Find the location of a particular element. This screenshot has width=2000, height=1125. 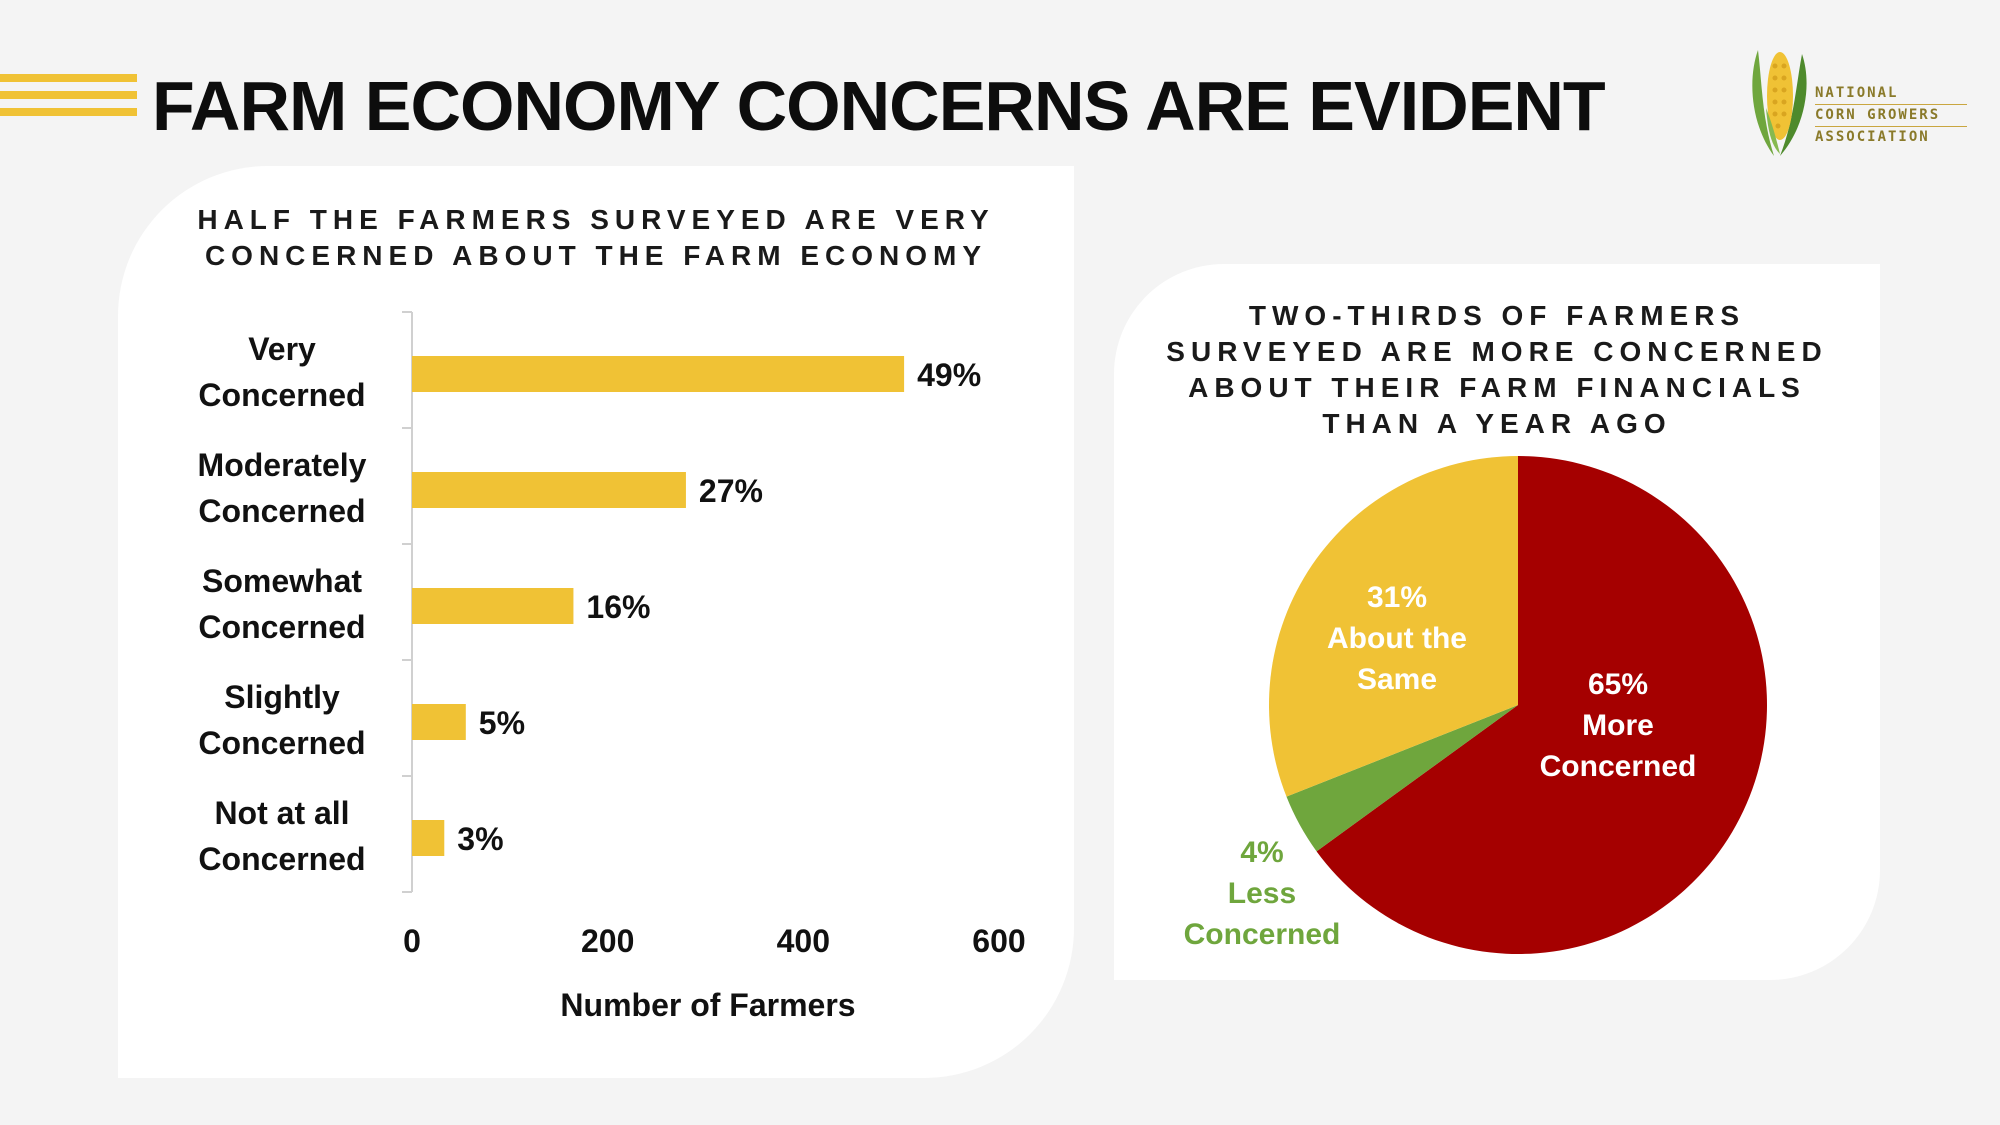

bar-chart-title-line: CONCERNED ABOUT THE FARM ECONOMY is located at coordinates (596, 255).